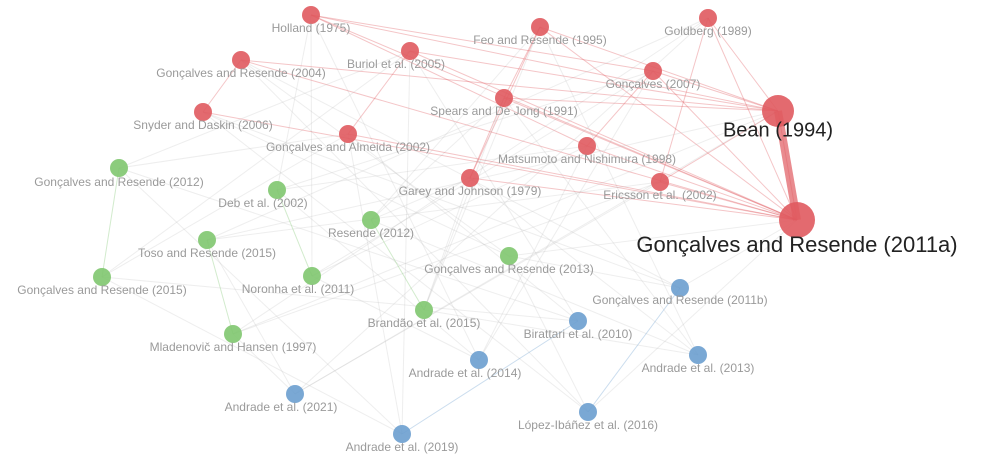  Describe the element at coordinates (698, 368) in the screenshot. I see `node-label: Andrade et al. (2013)` at that location.